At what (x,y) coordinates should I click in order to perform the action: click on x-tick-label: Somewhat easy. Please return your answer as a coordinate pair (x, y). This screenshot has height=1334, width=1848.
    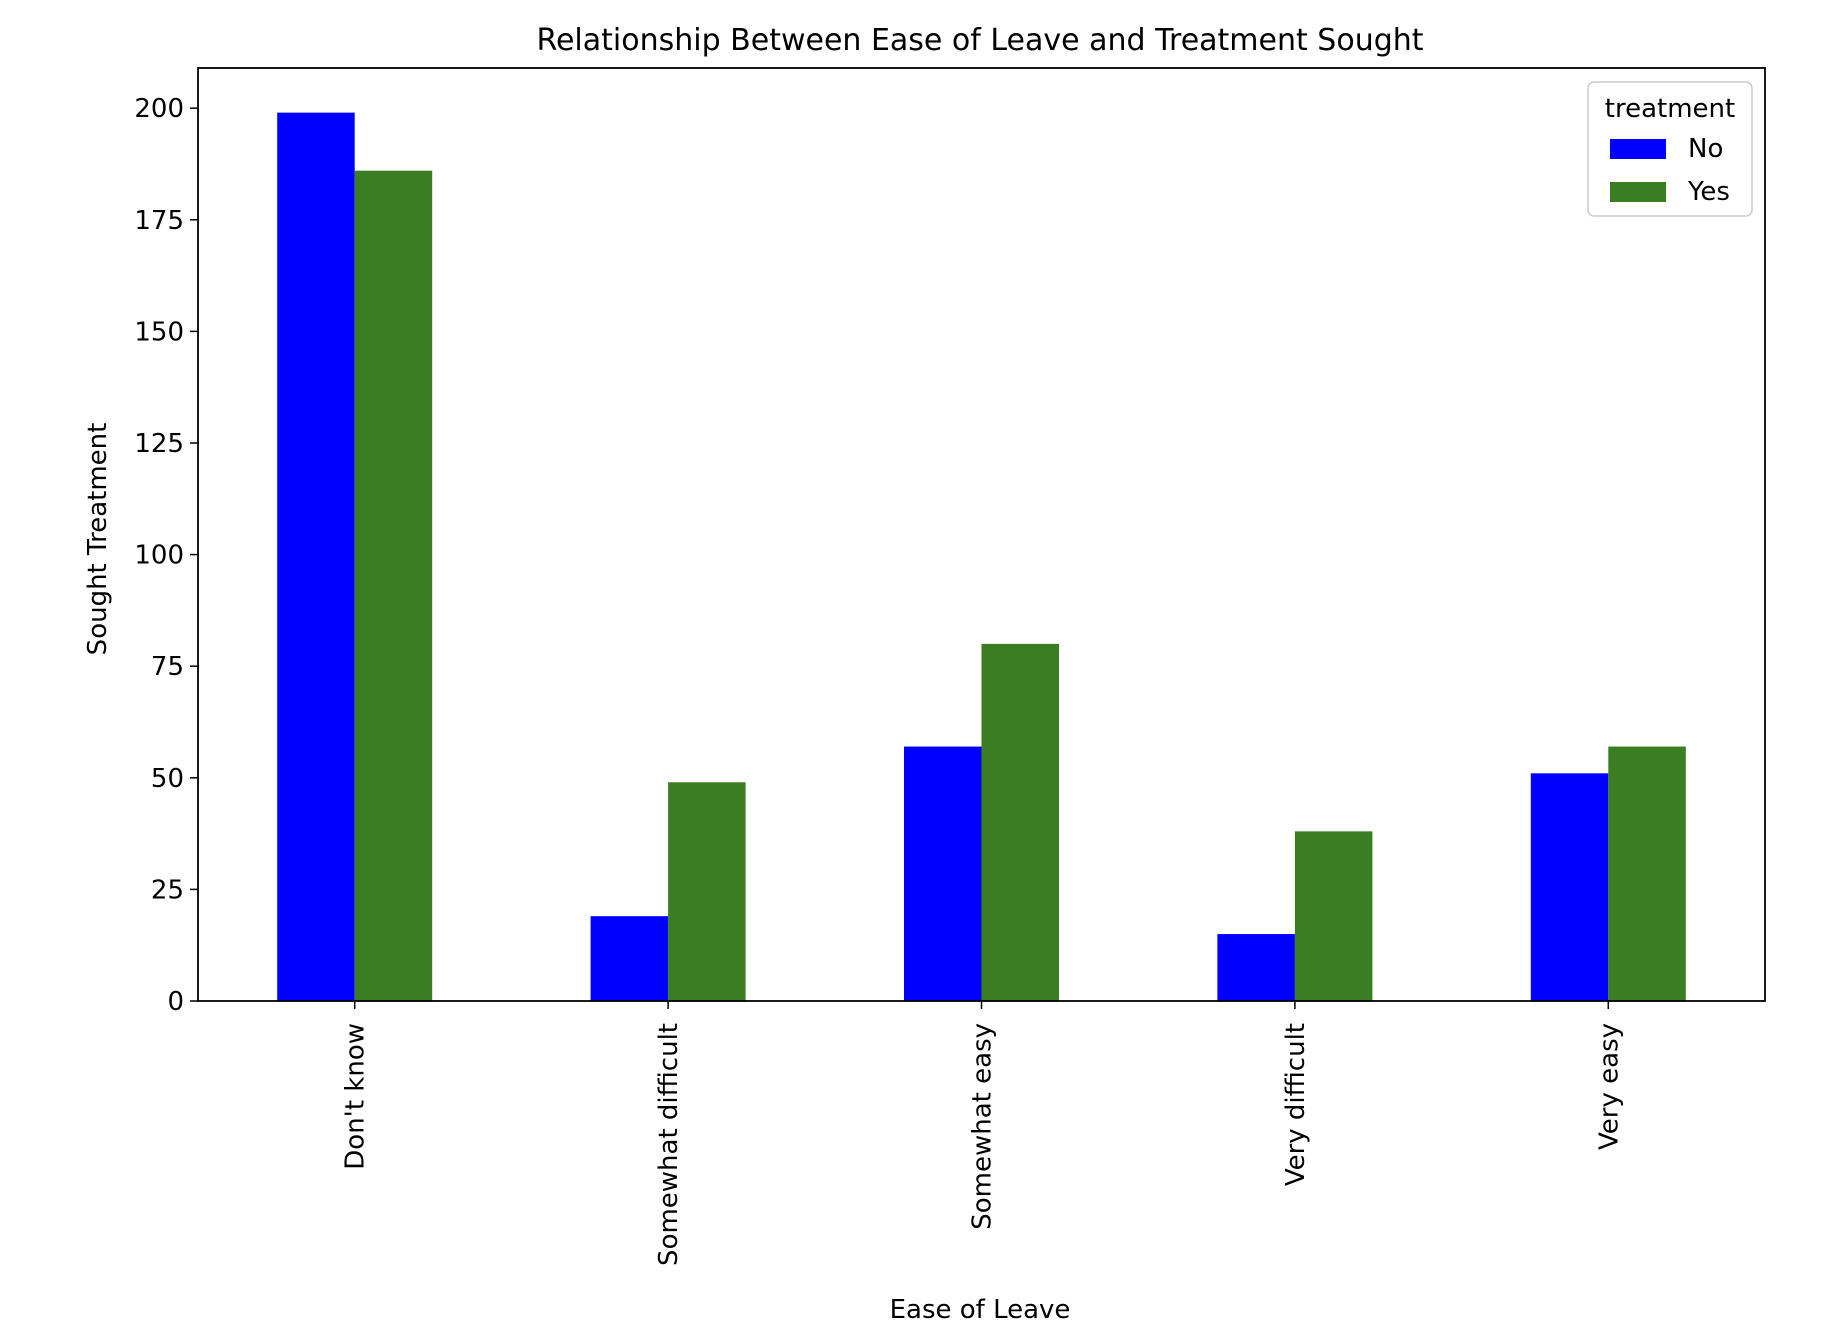
    Looking at the image, I should click on (983, 1126).